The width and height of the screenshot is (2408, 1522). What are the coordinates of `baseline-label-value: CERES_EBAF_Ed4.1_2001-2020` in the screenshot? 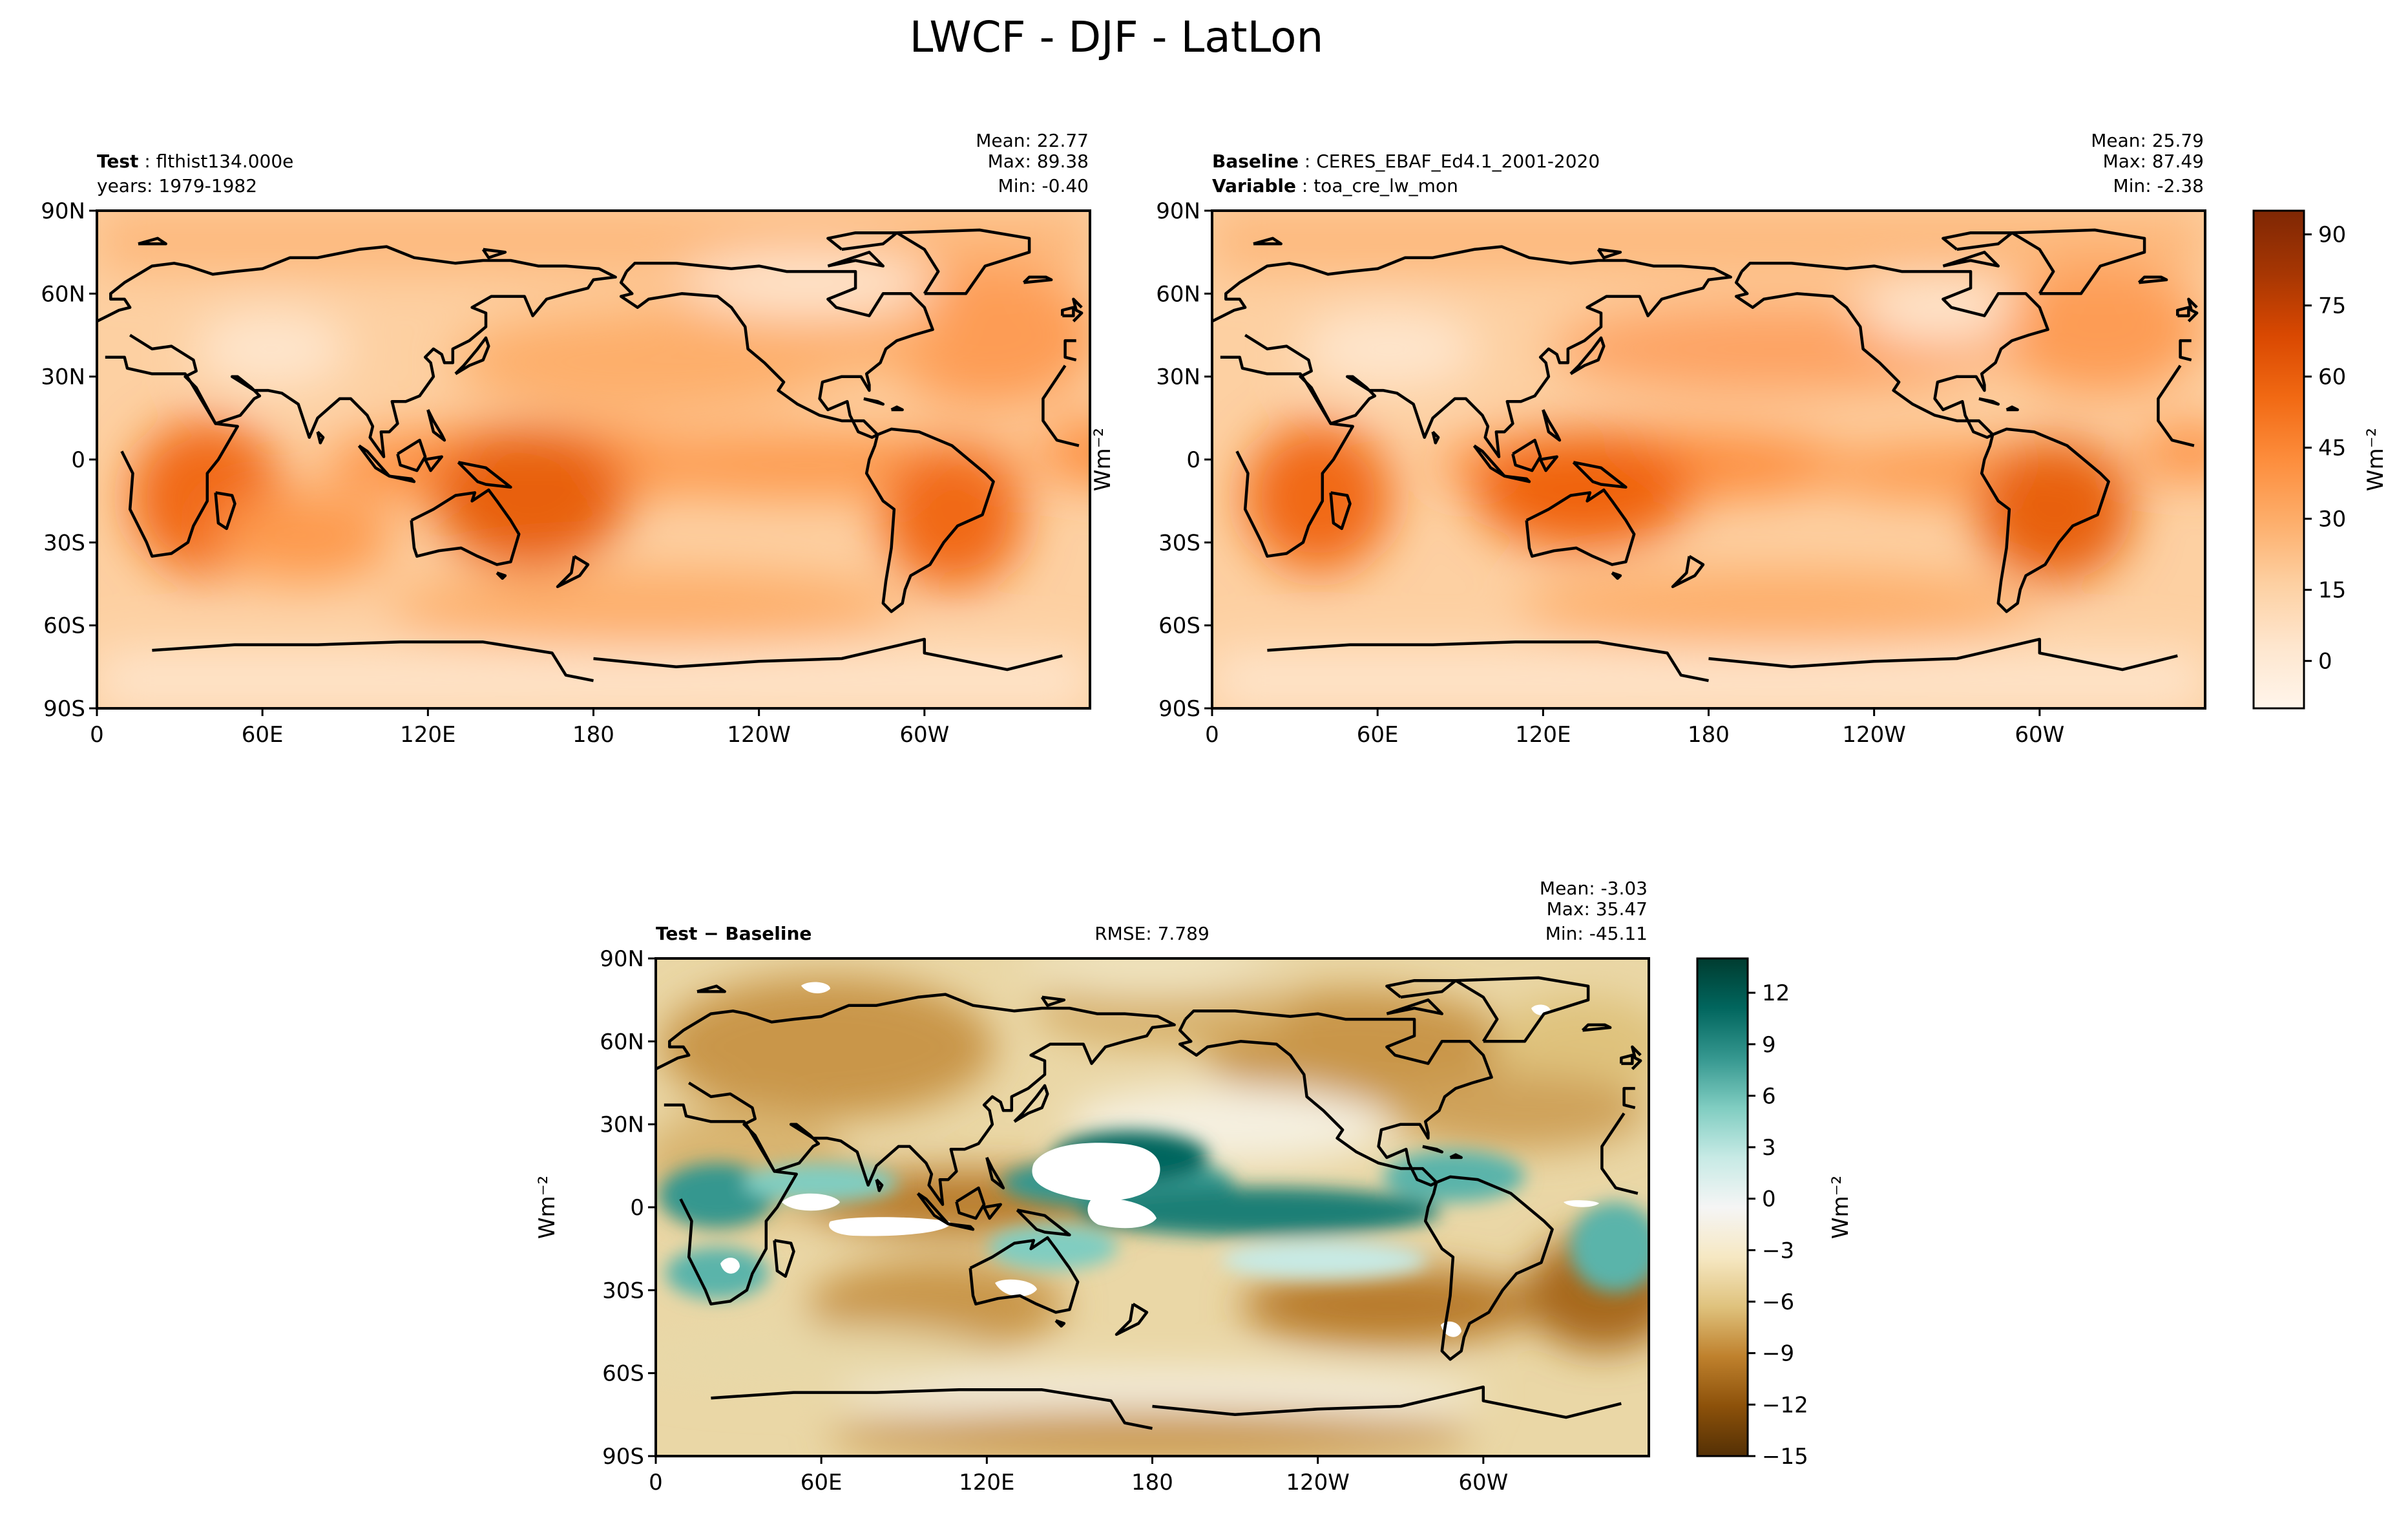 It's located at (1458, 161).